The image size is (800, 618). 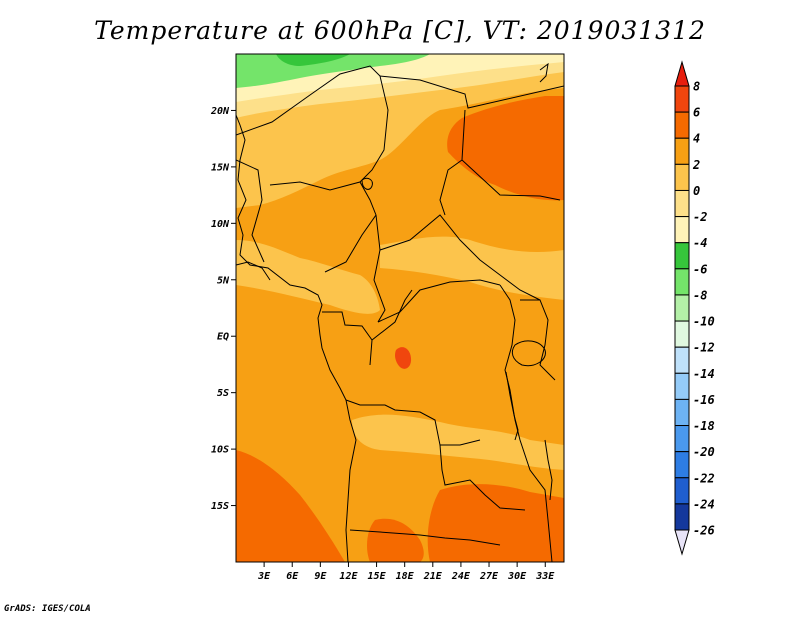 I want to click on colorbar-level-label: -24, so click(x=704, y=504).